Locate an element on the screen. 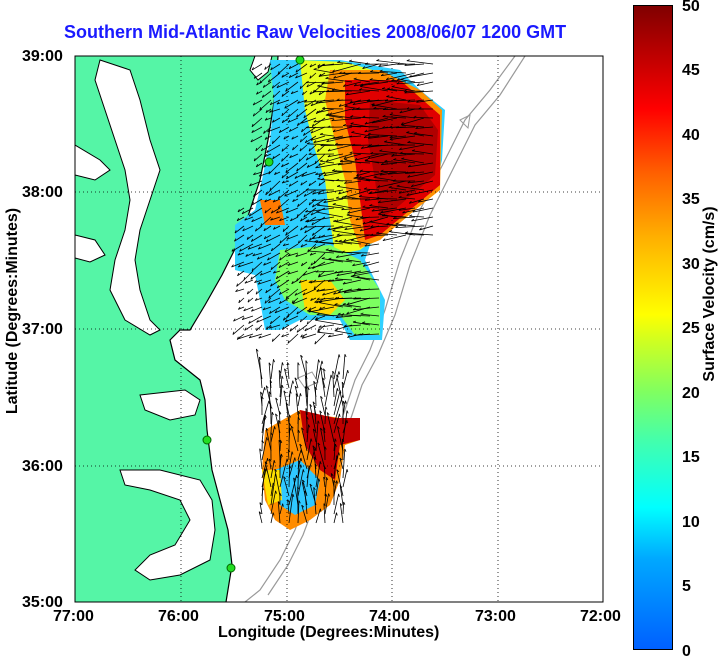 This screenshot has width=724, height=661. x-tick-6: 72:00 is located at coordinates (600, 617).